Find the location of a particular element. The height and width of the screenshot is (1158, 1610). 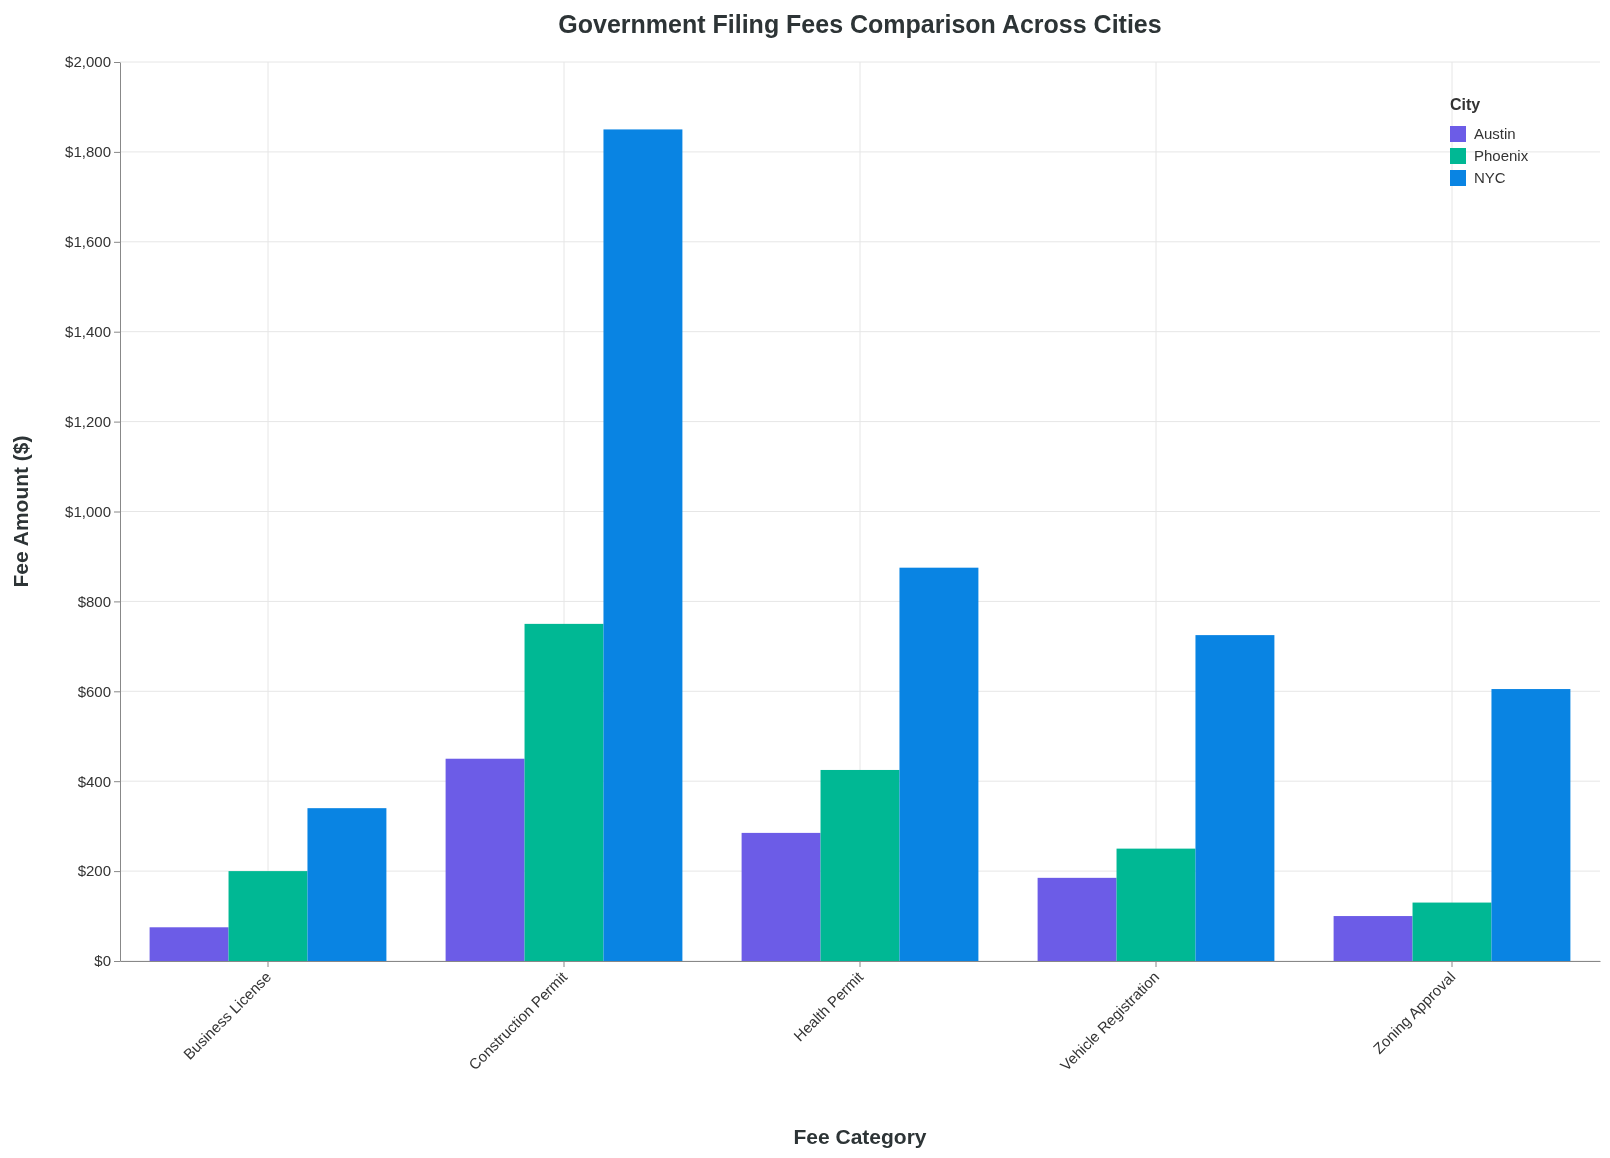

y-tick-label: $400 is located at coordinates (94, 781).